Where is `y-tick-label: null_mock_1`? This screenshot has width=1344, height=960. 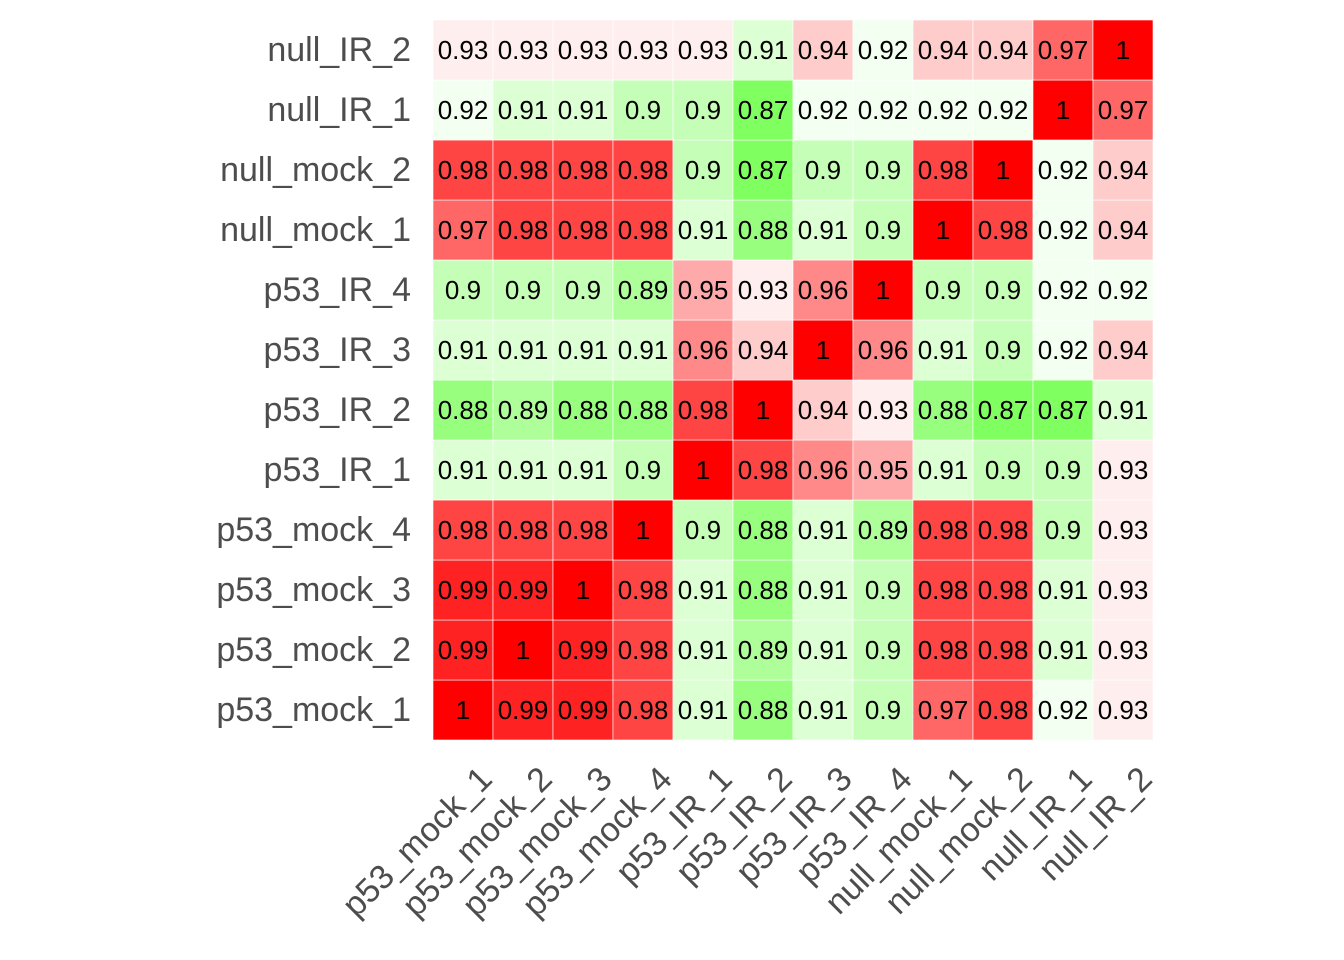
y-tick-label: null_mock_1 is located at coordinates (315, 230).